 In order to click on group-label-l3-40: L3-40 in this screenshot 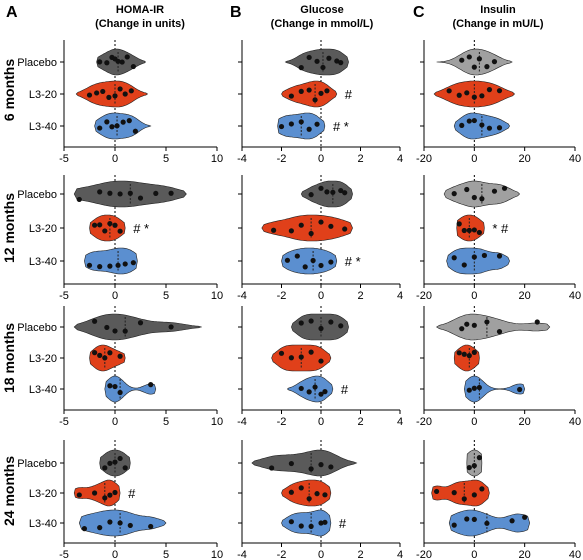, I will do `click(43, 127)`.